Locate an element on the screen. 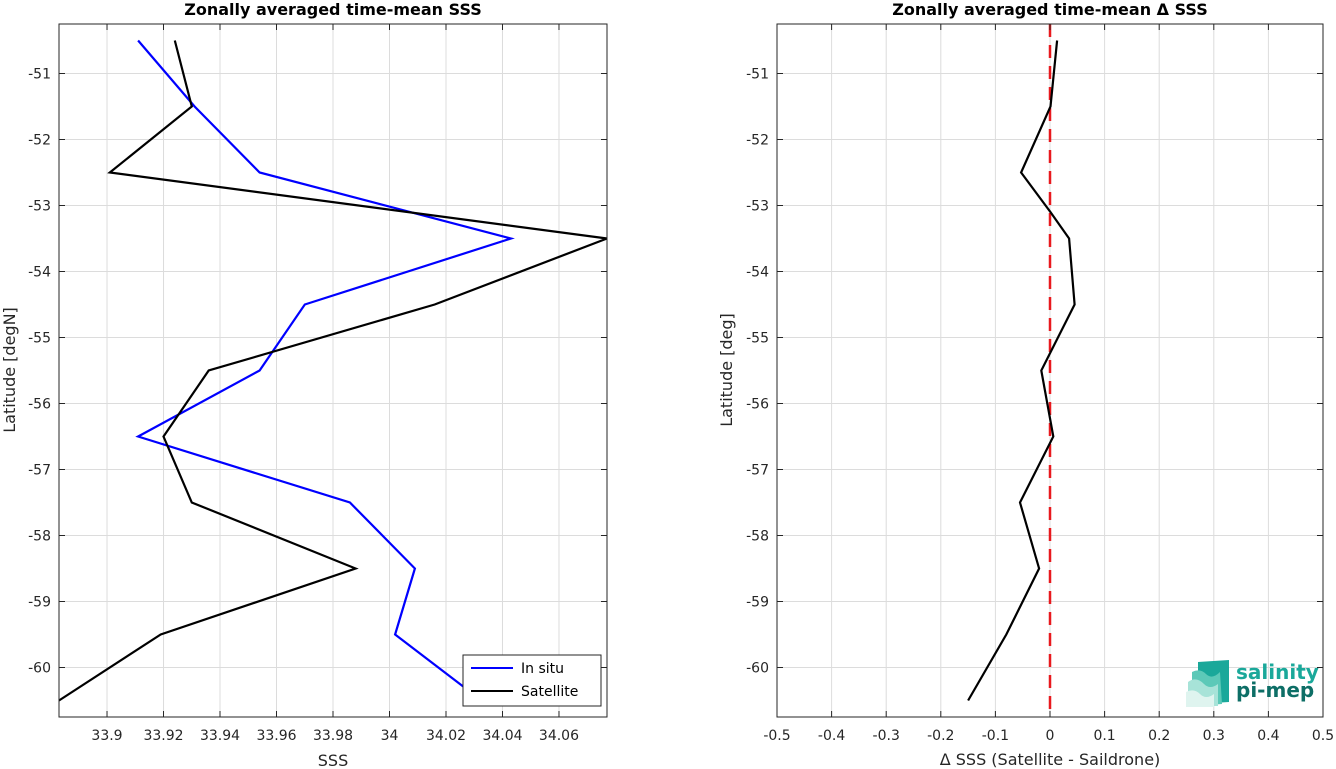 This screenshot has height=769, width=1336. logo-text-salinity: salinity is located at coordinates (1277, 672).